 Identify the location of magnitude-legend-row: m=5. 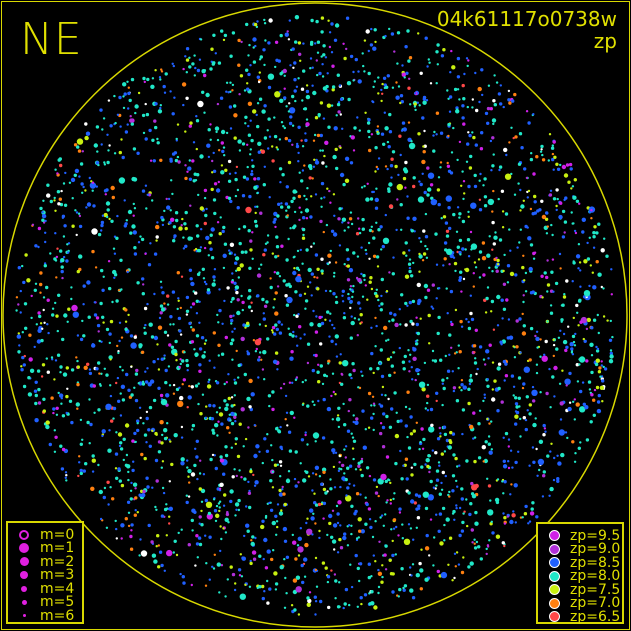
(49, 602).